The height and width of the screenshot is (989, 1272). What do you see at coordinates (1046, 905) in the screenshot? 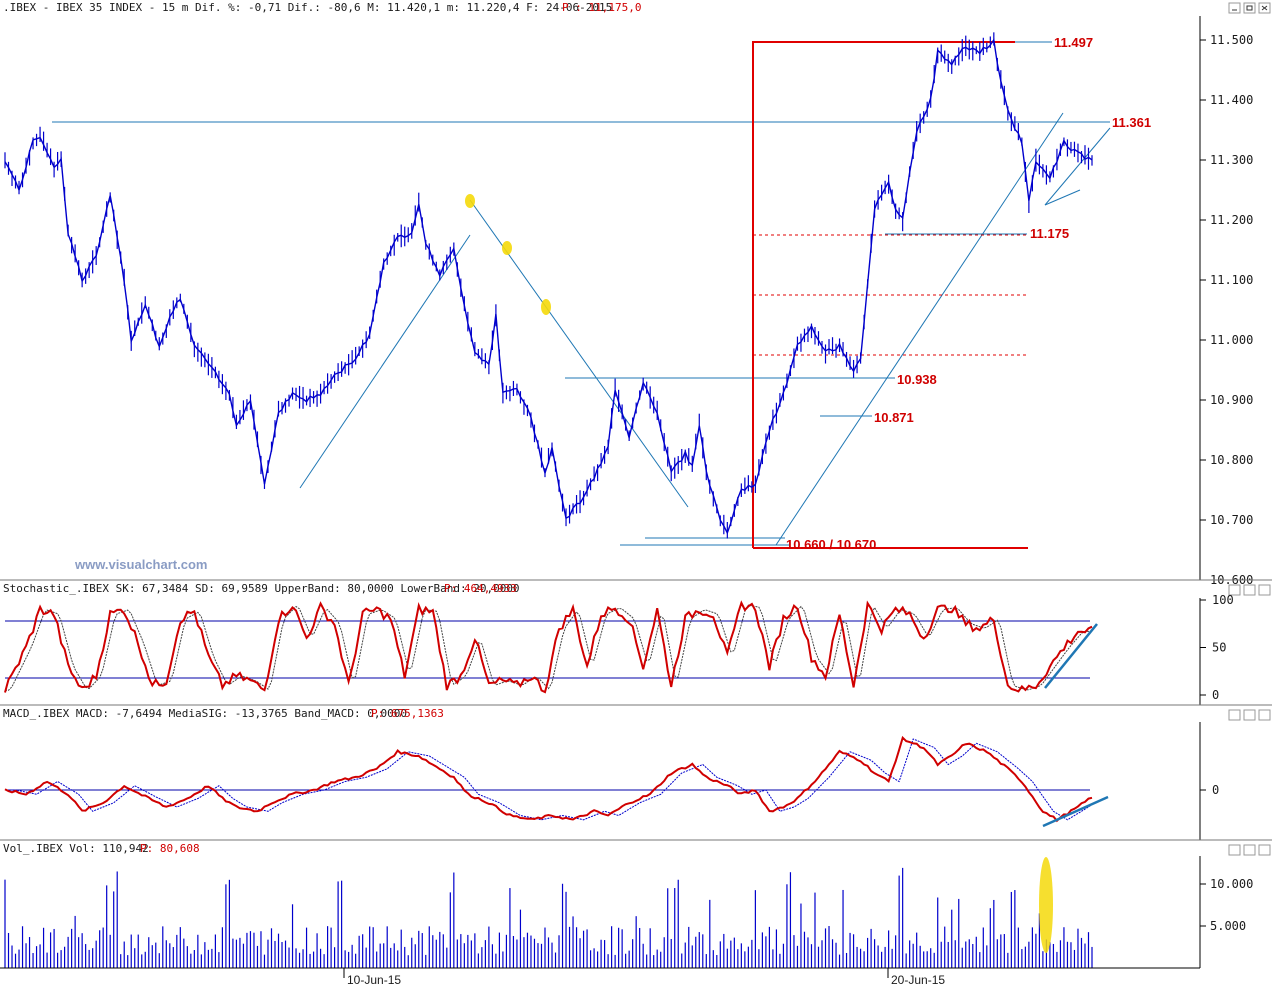
I see `volume-highlight` at bounding box center [1046, 905].